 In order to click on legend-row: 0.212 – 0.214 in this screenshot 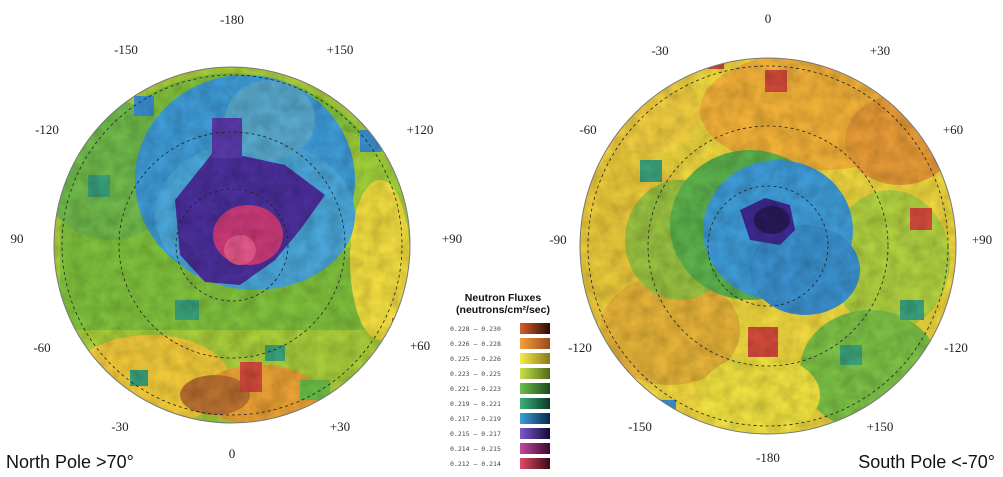, I will do `click(503, 463)`.